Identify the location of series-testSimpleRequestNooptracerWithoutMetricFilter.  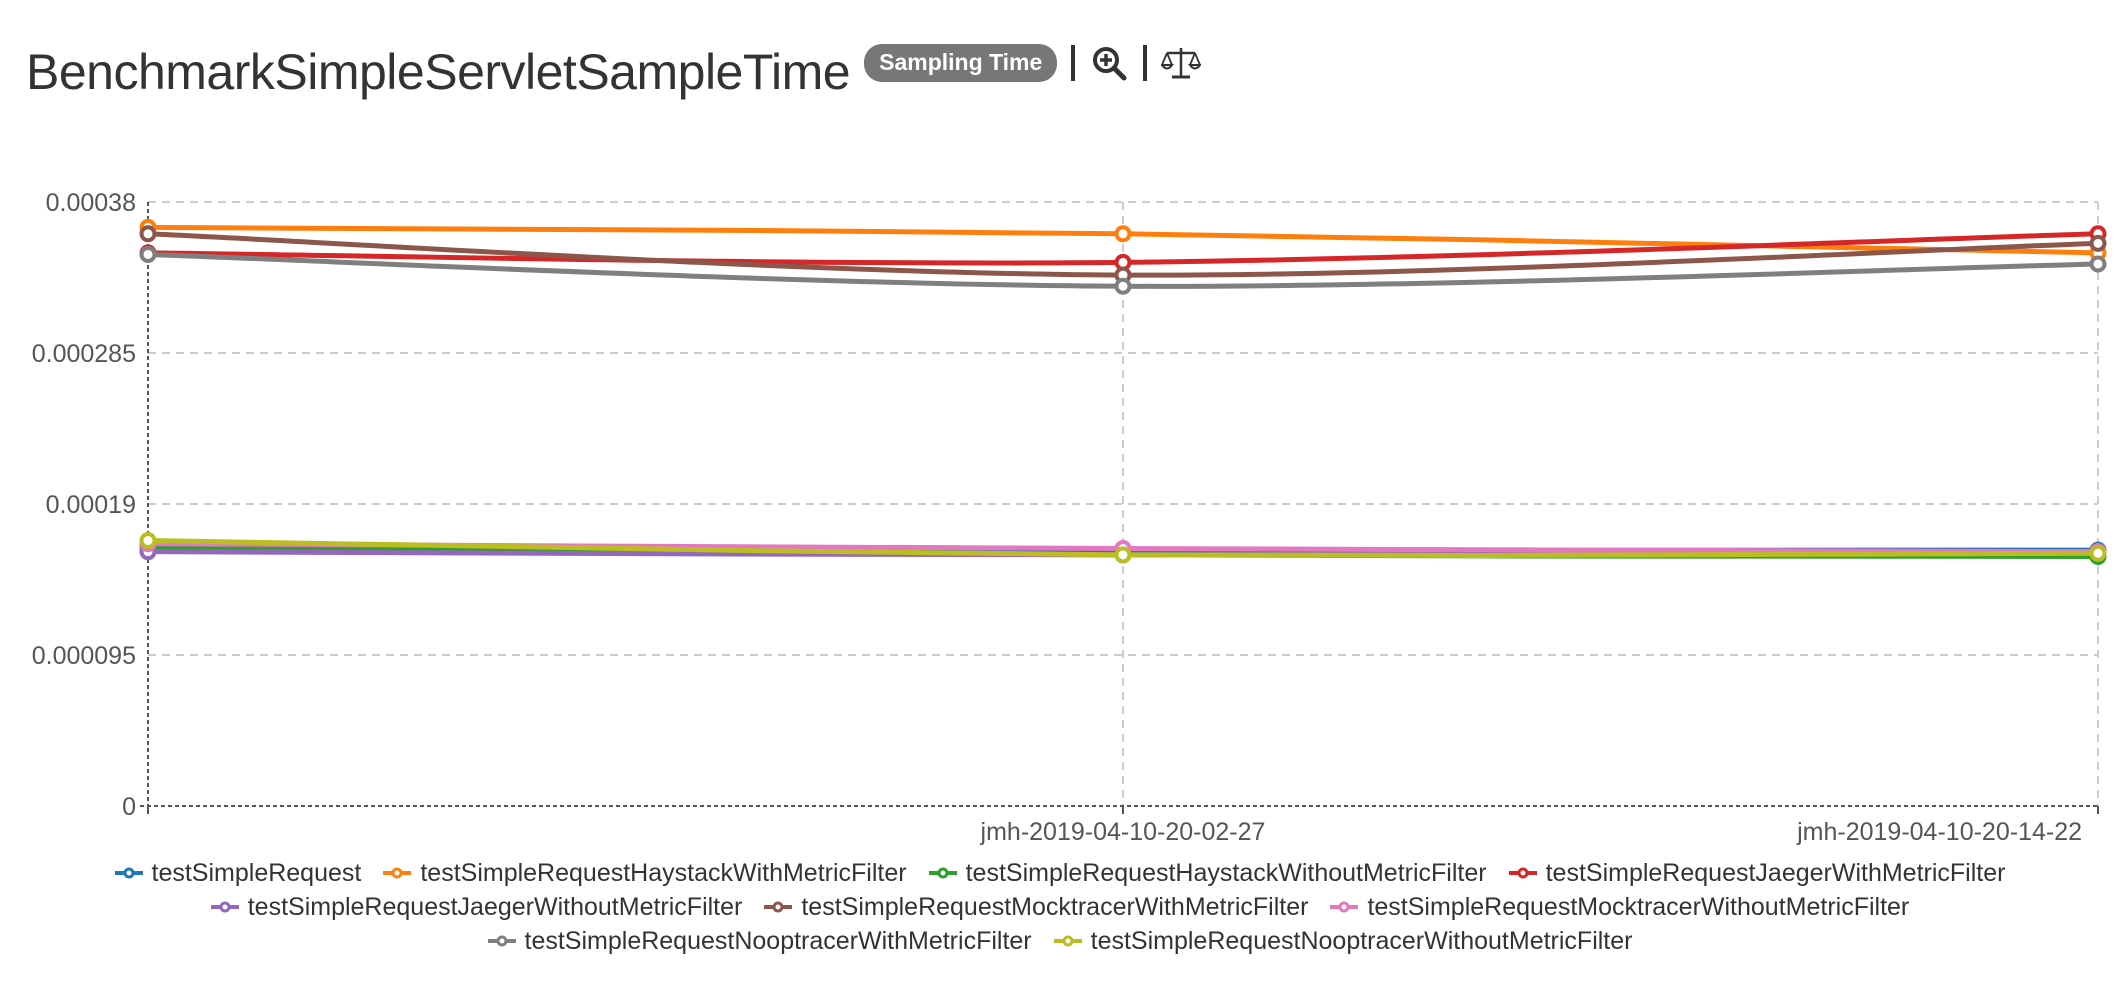
(1123, 548).